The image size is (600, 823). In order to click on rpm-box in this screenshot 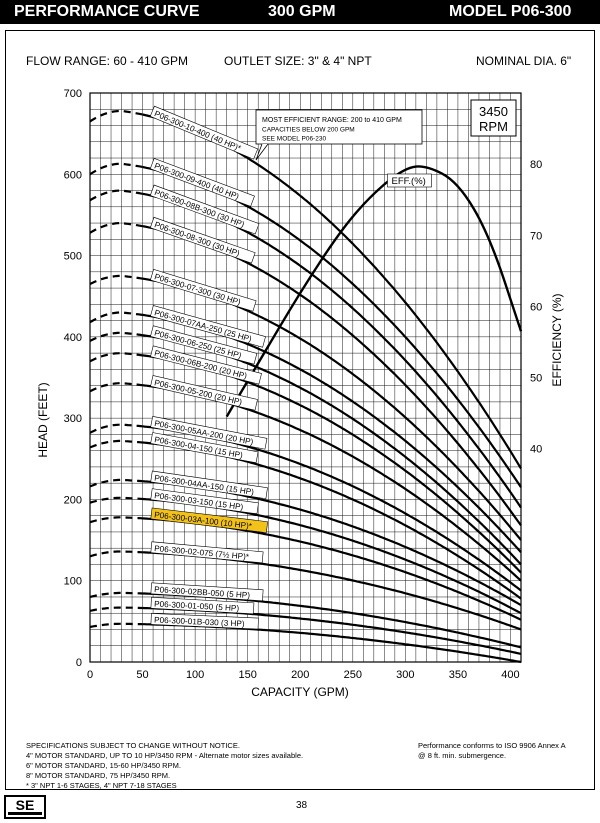, I will do `click(493, 118)`.